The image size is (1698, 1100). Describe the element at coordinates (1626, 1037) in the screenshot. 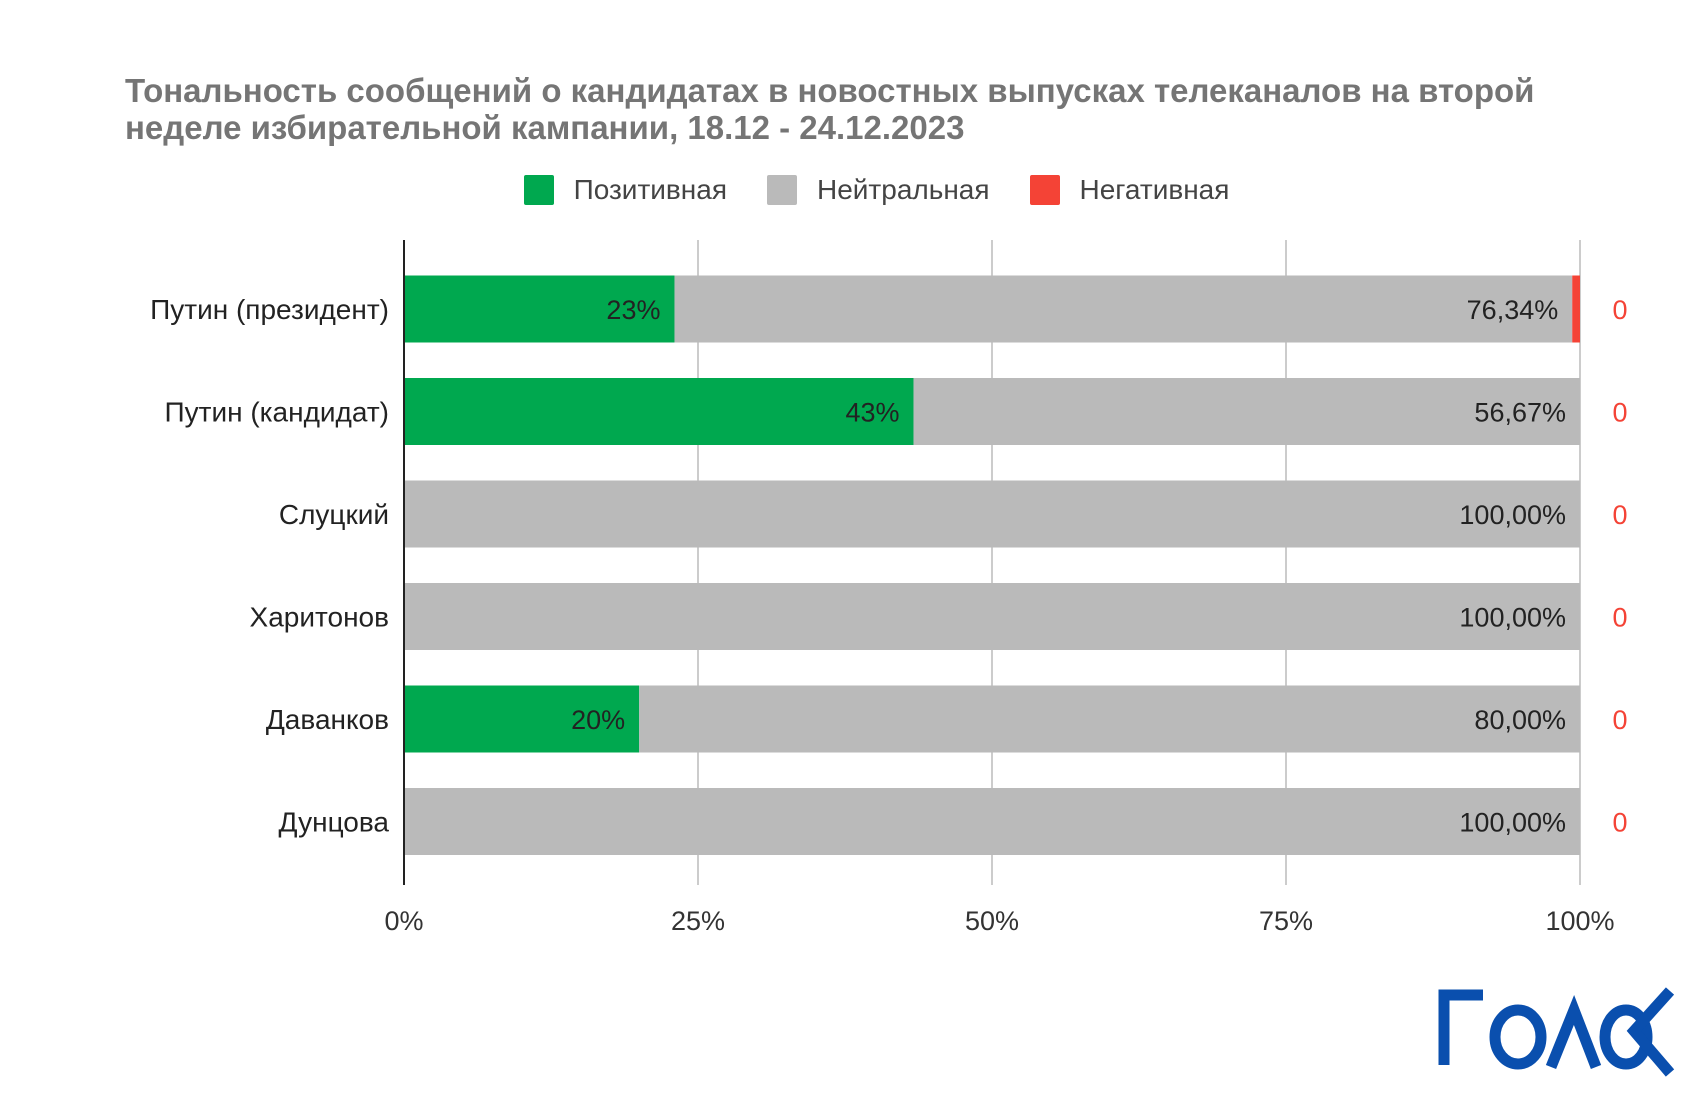

I see `logo-letter-o2` at that location.